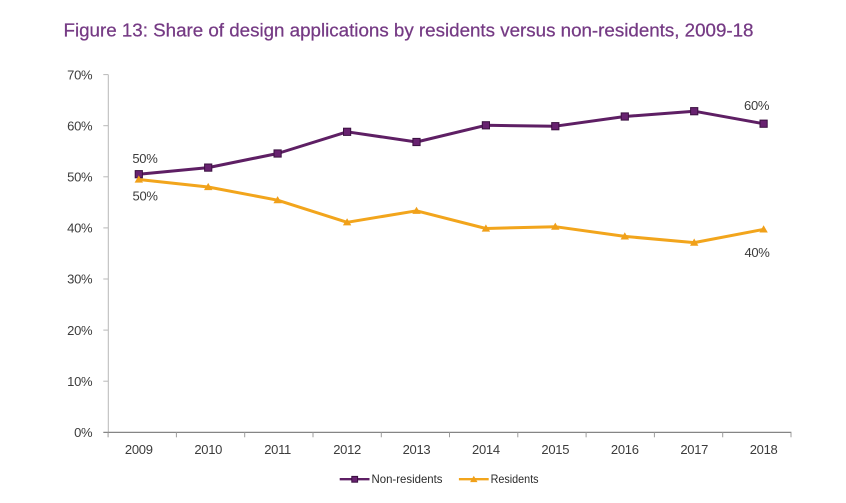 Image resolution: width=846 pixels, height=503 pixels. I want to click on svg-text: 20%, so click(80, 330).